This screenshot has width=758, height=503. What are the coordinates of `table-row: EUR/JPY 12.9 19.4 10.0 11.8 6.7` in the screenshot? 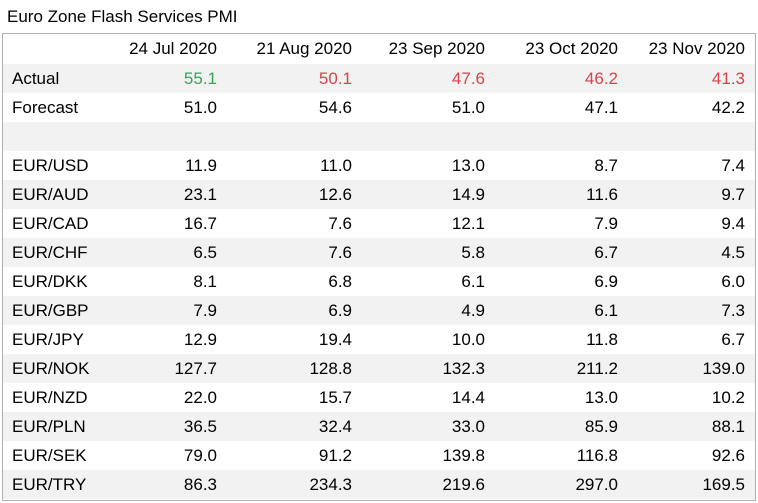 It's located at (379, 339).